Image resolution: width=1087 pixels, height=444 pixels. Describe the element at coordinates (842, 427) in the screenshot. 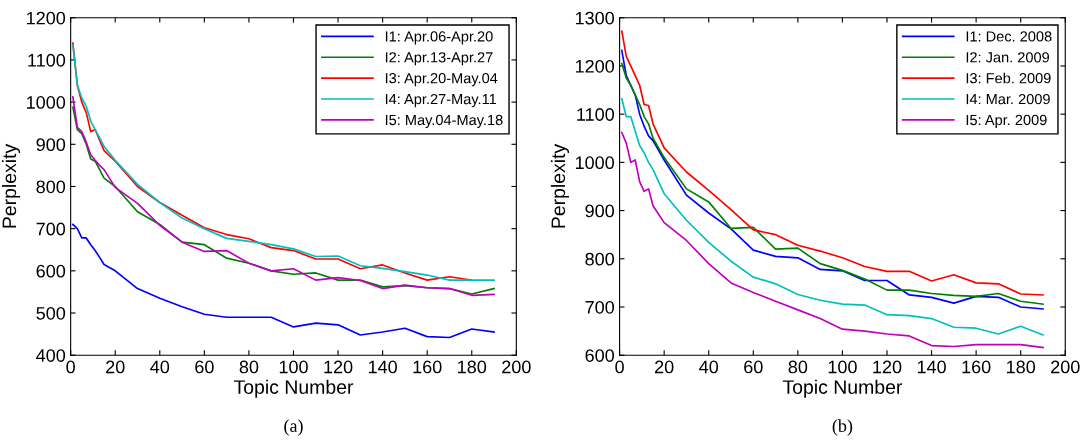

I see `text: (b)` at that location.